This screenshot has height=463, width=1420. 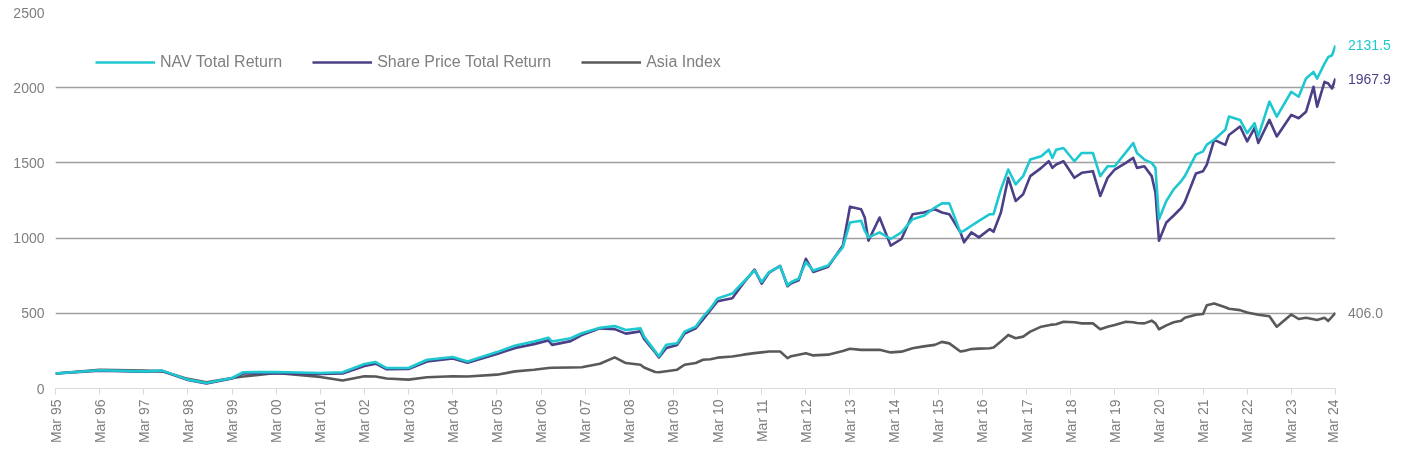 What do you see at coordinates (1203, 421) in the screenshot?
I see `x-tick-label: Mar 21` at bounding box center [1203, 421].